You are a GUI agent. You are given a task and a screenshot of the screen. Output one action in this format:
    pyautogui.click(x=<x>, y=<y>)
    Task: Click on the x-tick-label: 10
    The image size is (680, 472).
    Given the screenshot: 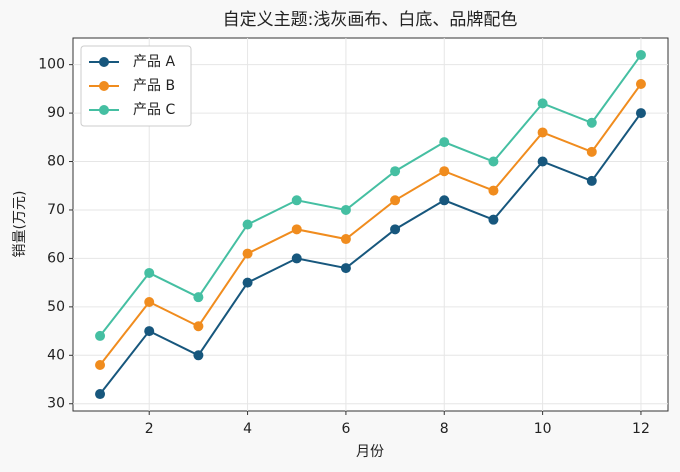 What is the action you would take?
    pyautogui.click(x=543, y=429)
    